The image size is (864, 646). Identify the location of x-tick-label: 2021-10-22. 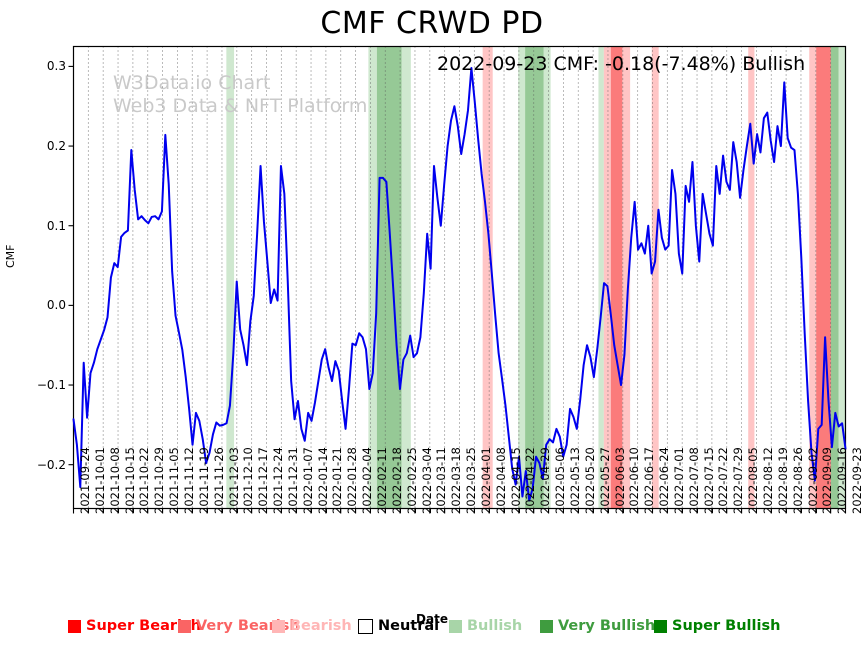
(144, 480).